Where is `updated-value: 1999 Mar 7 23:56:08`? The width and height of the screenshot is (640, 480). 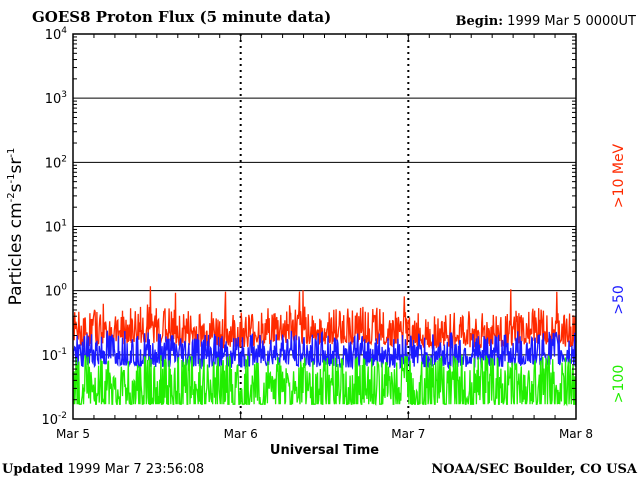 updated-value: 1999 Mar 7 23:56:08 is located at coordinates (136, 469).